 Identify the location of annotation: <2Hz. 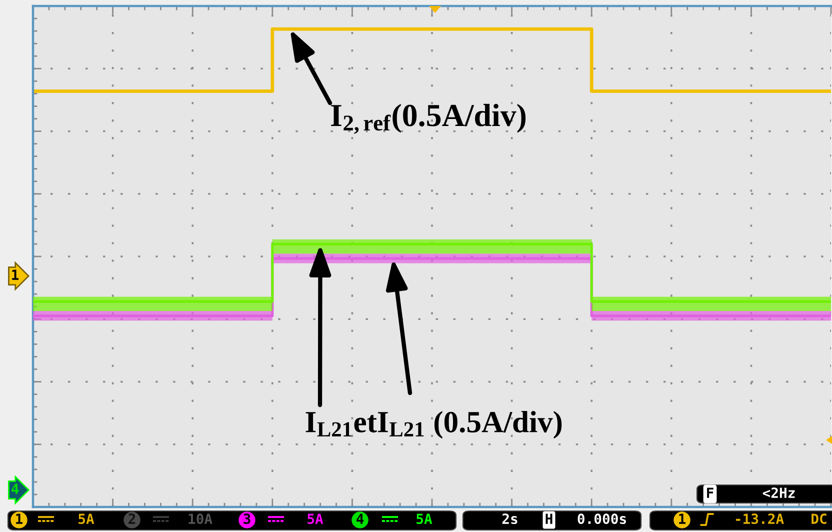
(778, 493).